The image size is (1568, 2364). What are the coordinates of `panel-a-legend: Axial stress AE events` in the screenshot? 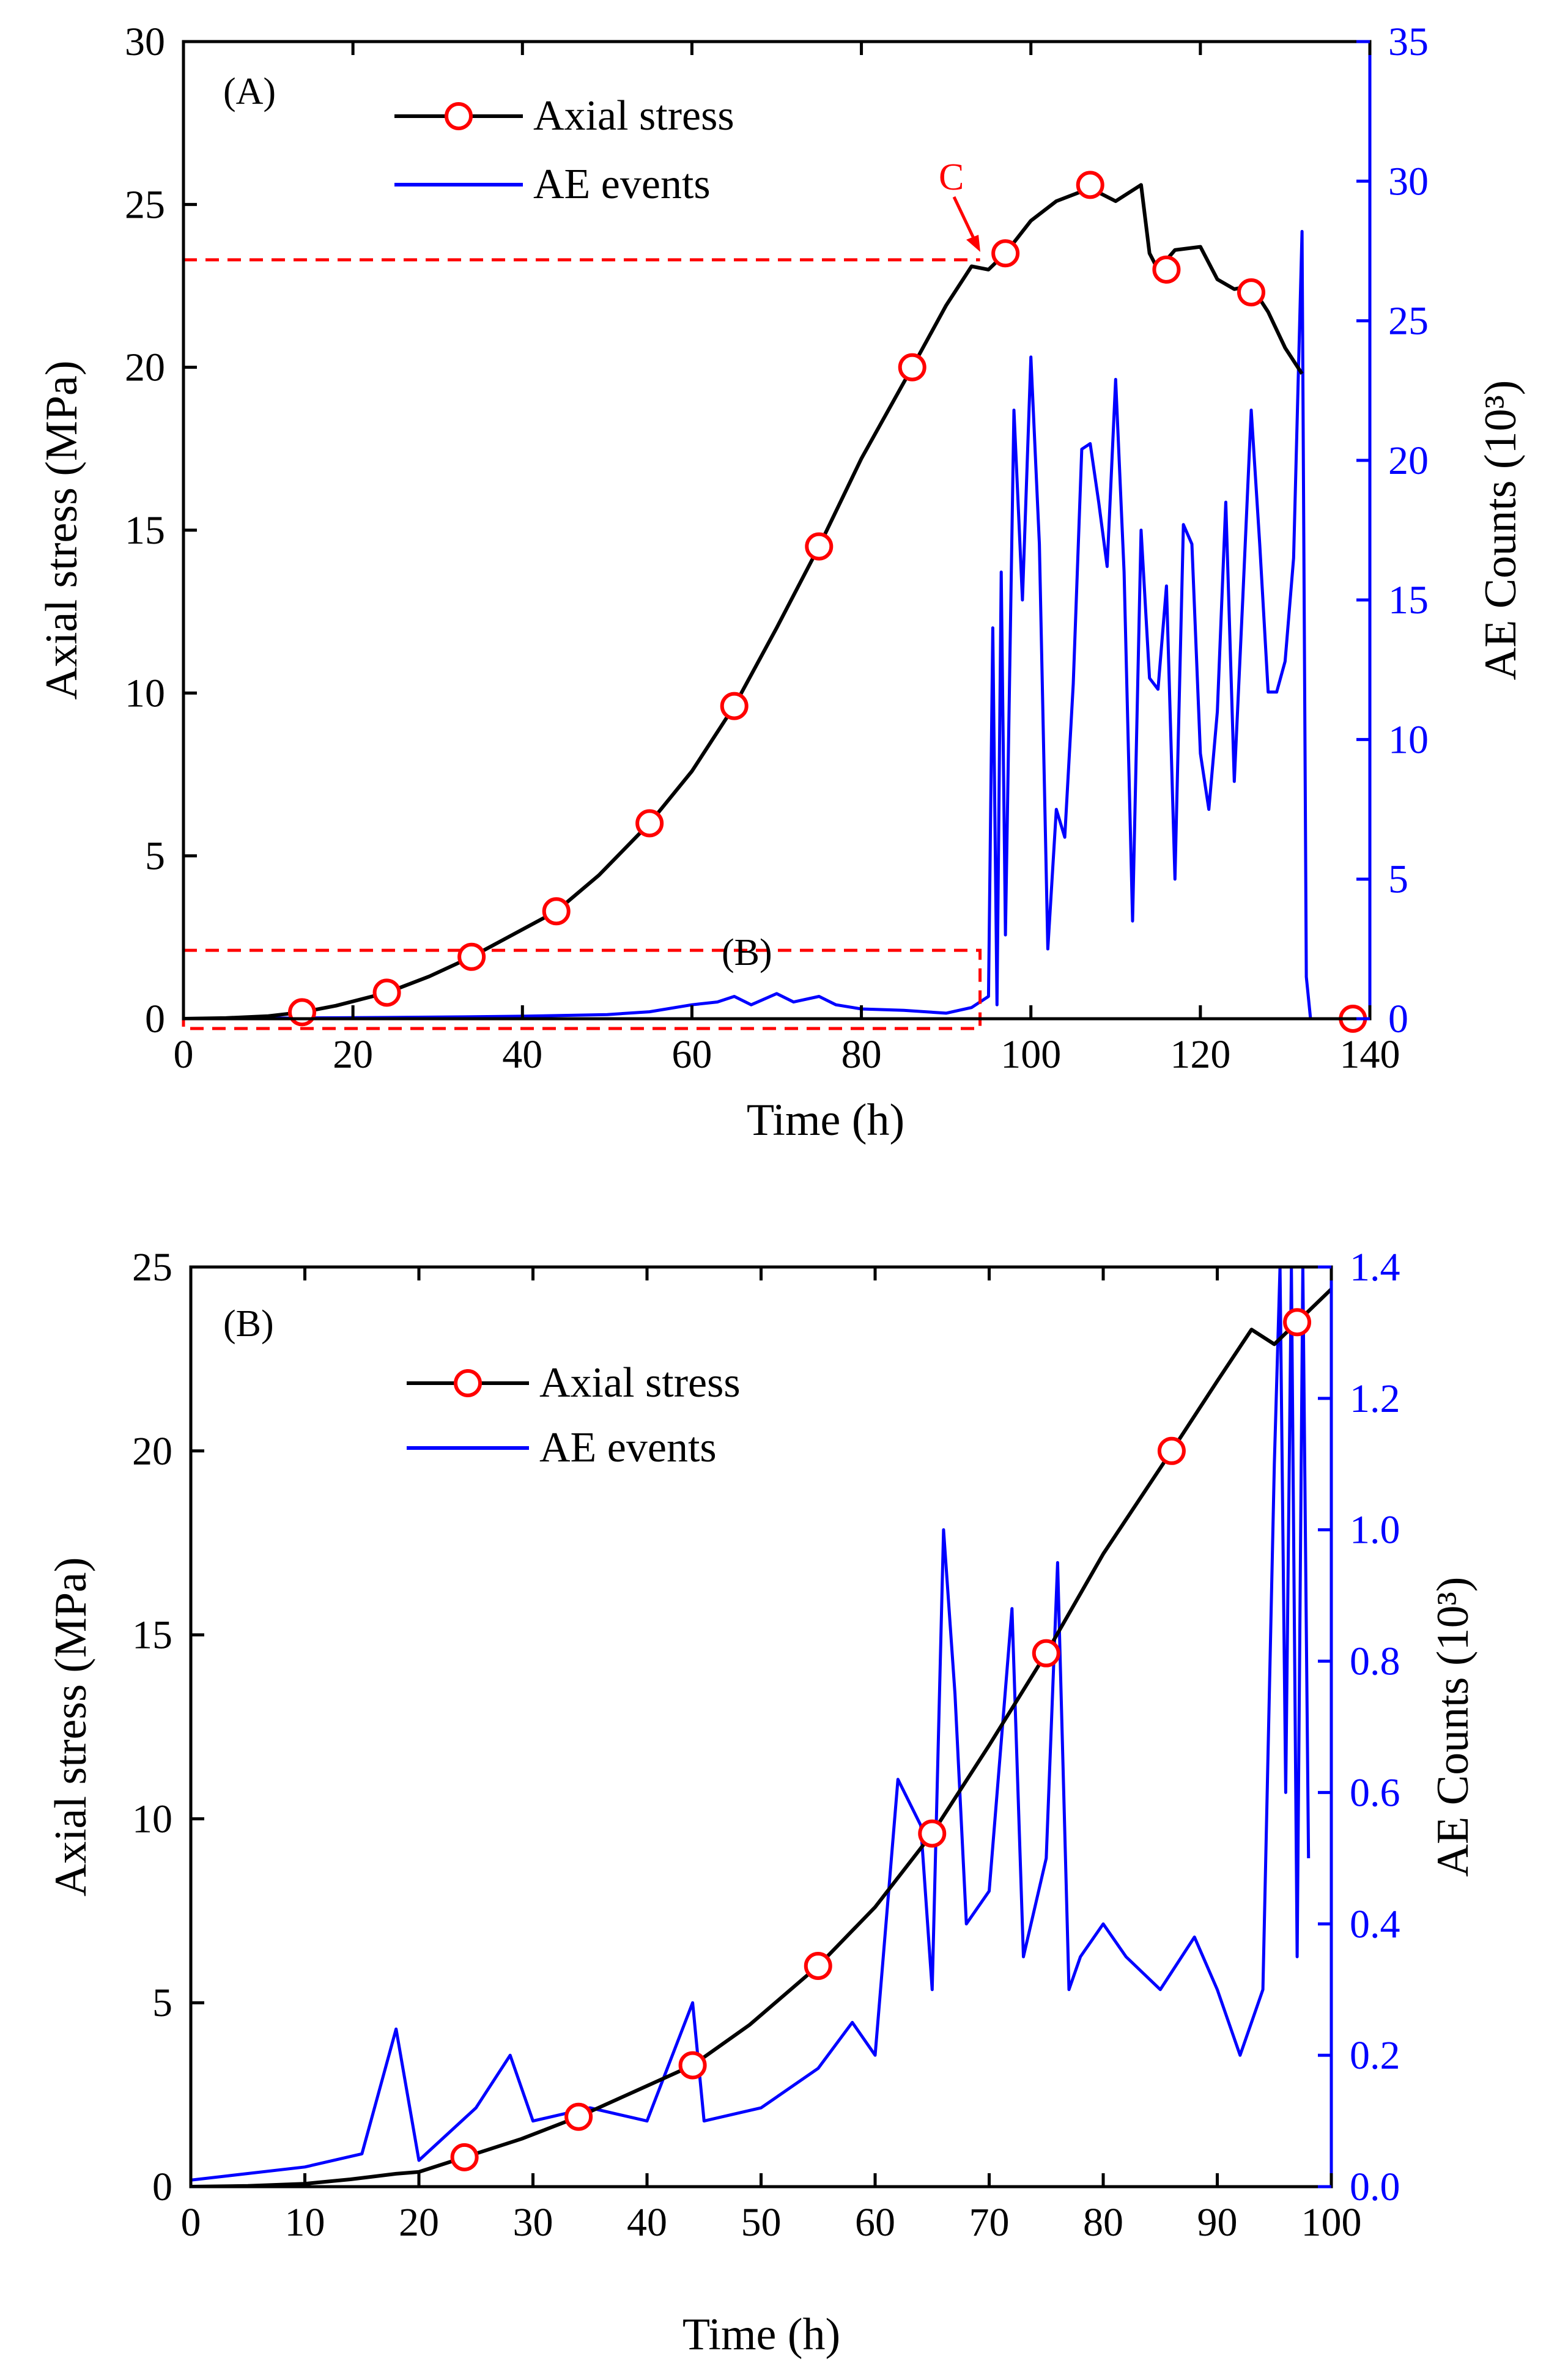 It's located at (564, 150).